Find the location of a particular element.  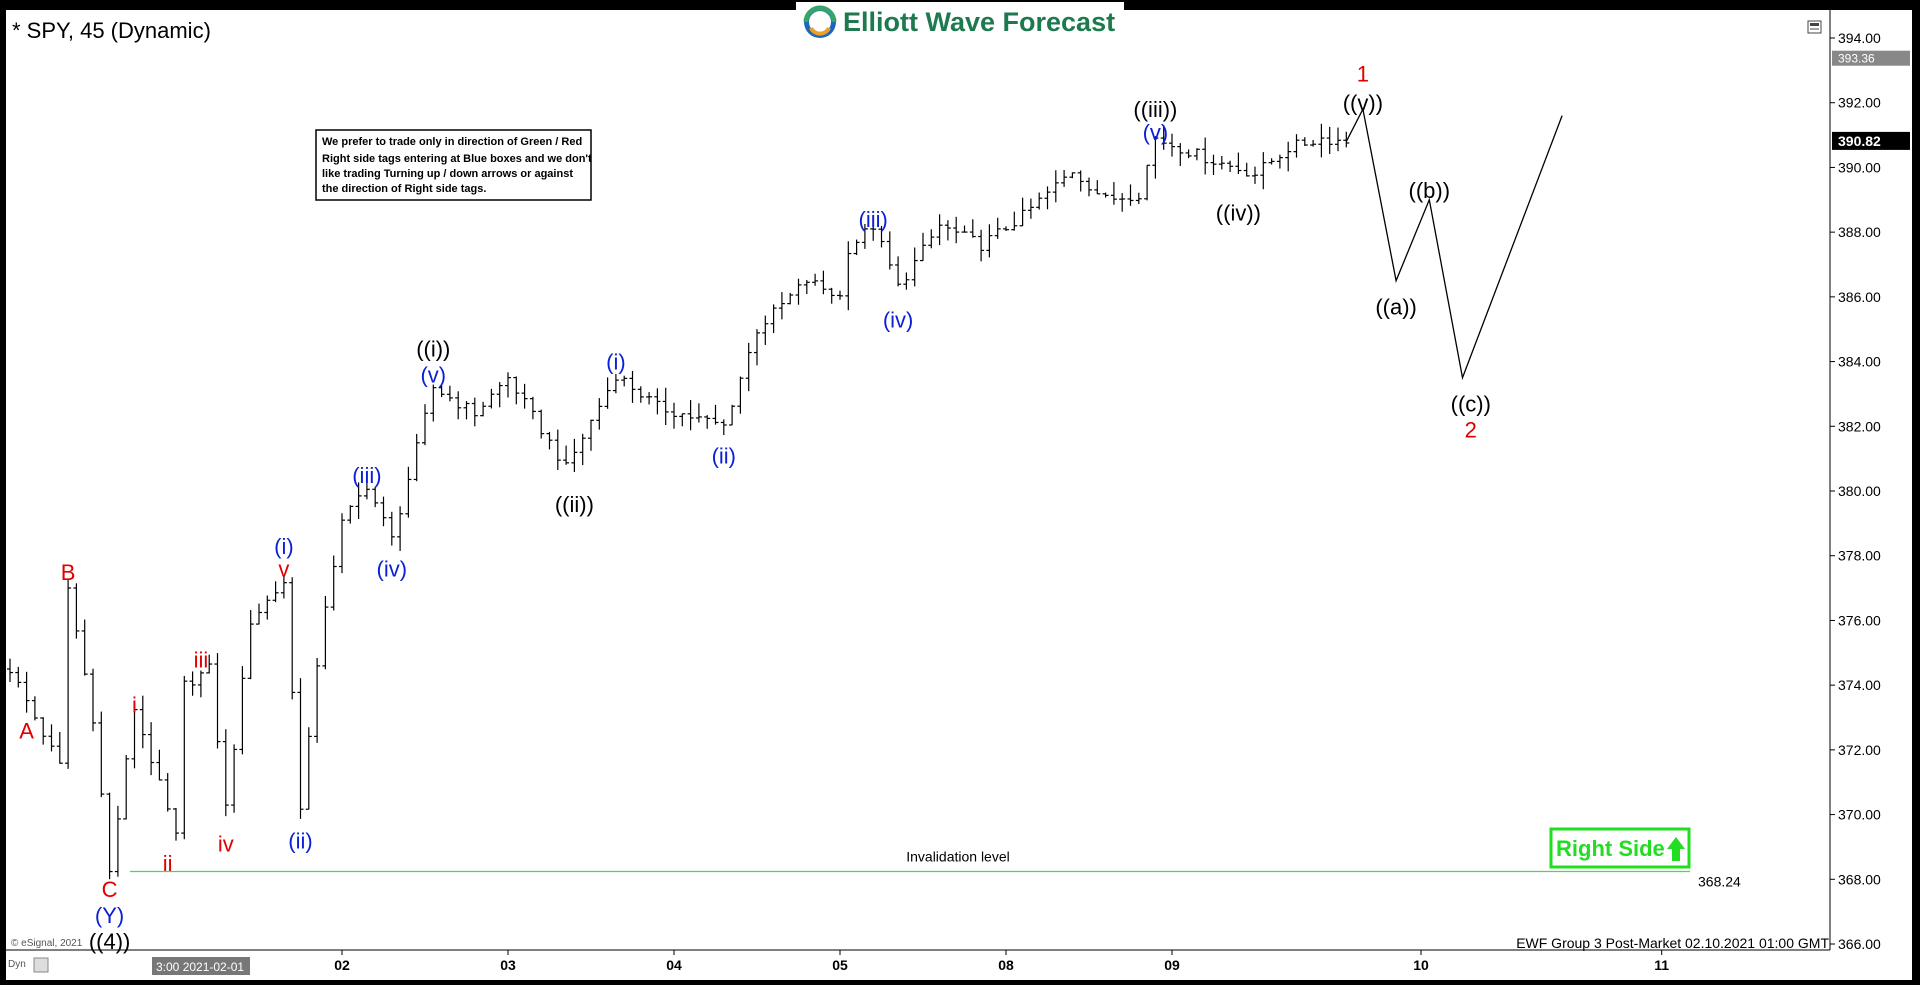

price-tick-label: 368.00 is located at coordinates (1859, 879).